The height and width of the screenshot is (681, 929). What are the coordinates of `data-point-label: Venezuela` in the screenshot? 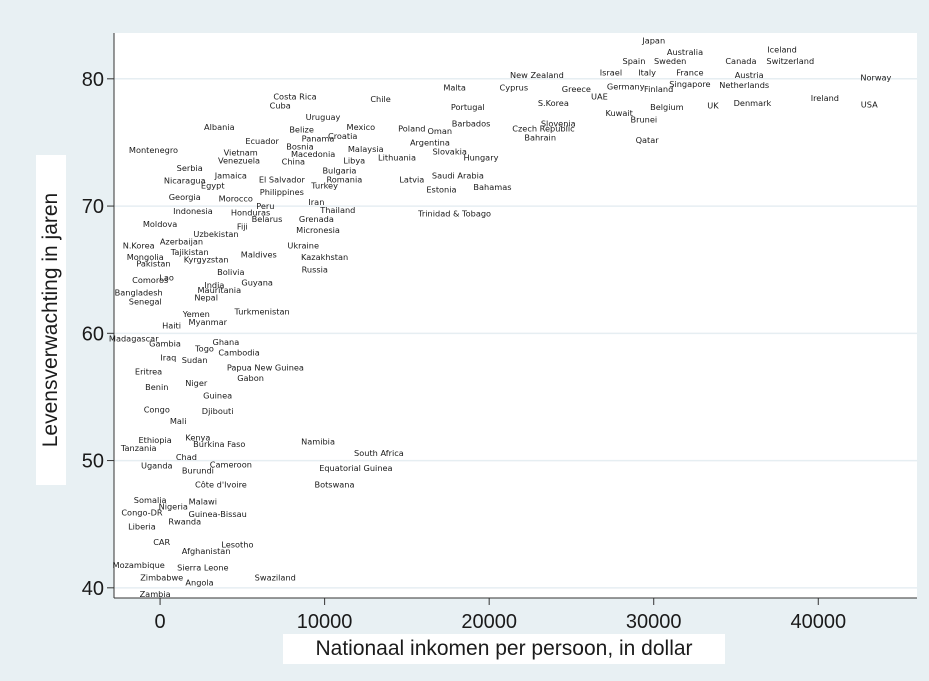 It's located at (239, 160).